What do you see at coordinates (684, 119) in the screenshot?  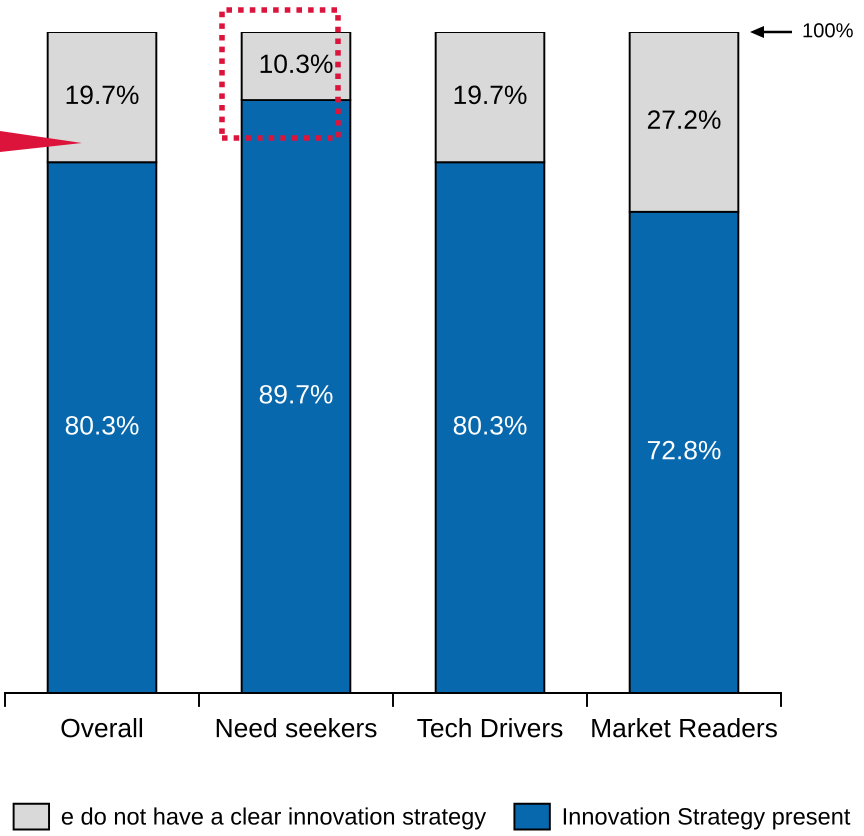 I see `data-label: 27.2%` at bounding box center [684, 119].